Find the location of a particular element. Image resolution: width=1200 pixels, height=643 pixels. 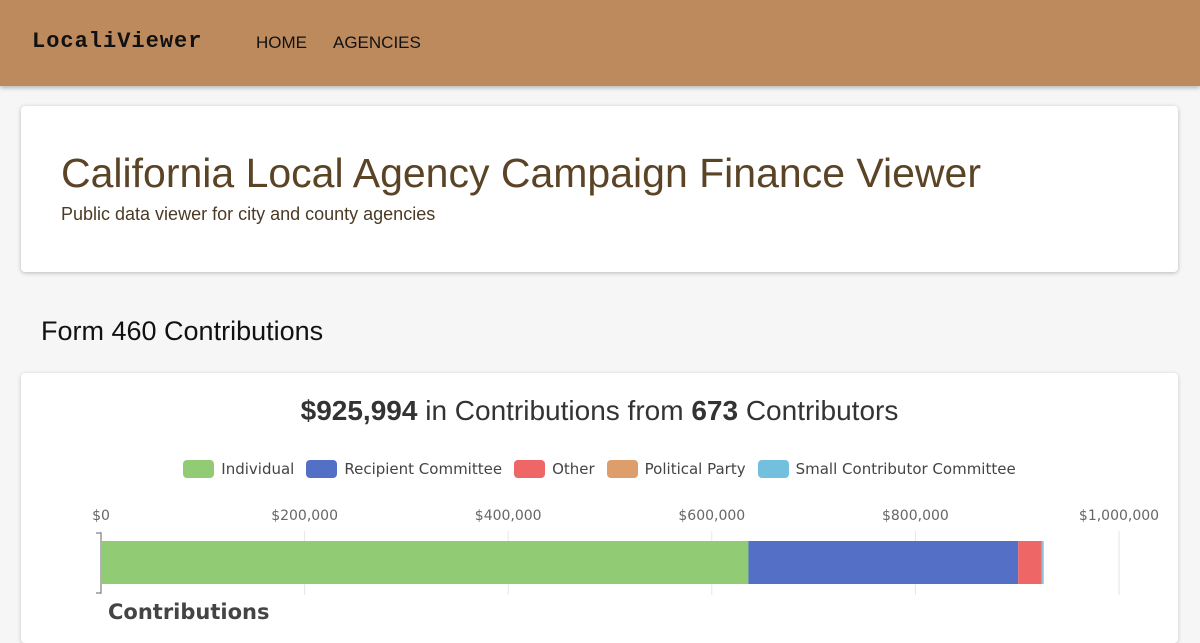

total-amount: $925,994 is located at coordinates (359, 410).